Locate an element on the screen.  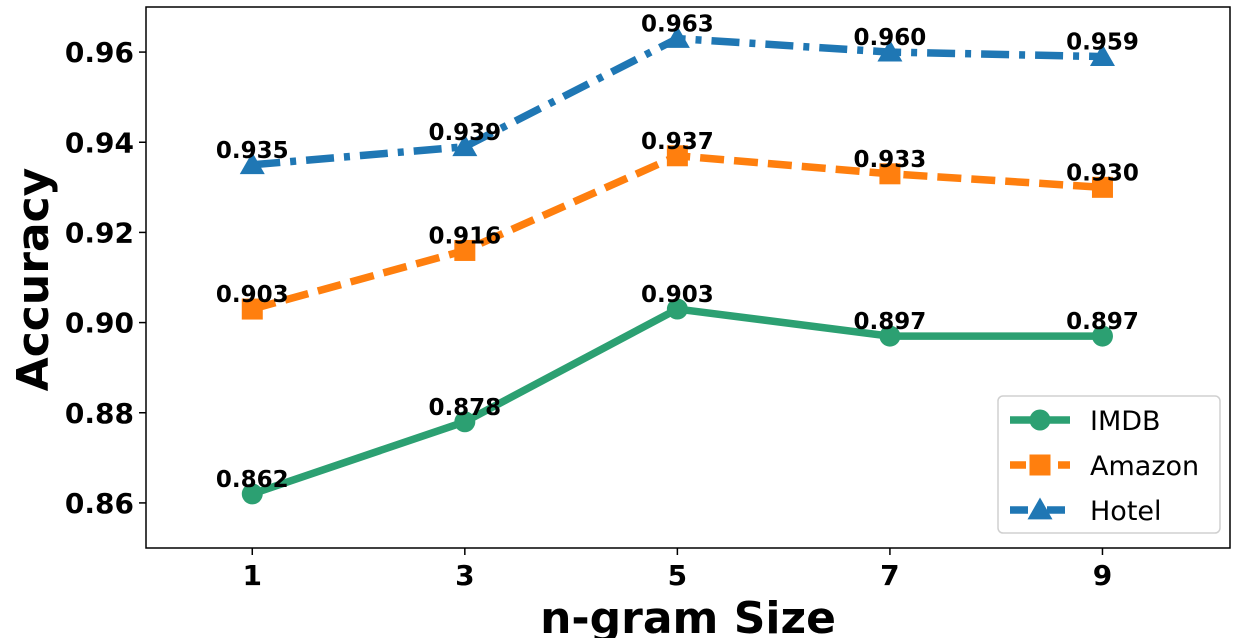
data-label-amazon: 0.903 is located at coordinates (252, 295).